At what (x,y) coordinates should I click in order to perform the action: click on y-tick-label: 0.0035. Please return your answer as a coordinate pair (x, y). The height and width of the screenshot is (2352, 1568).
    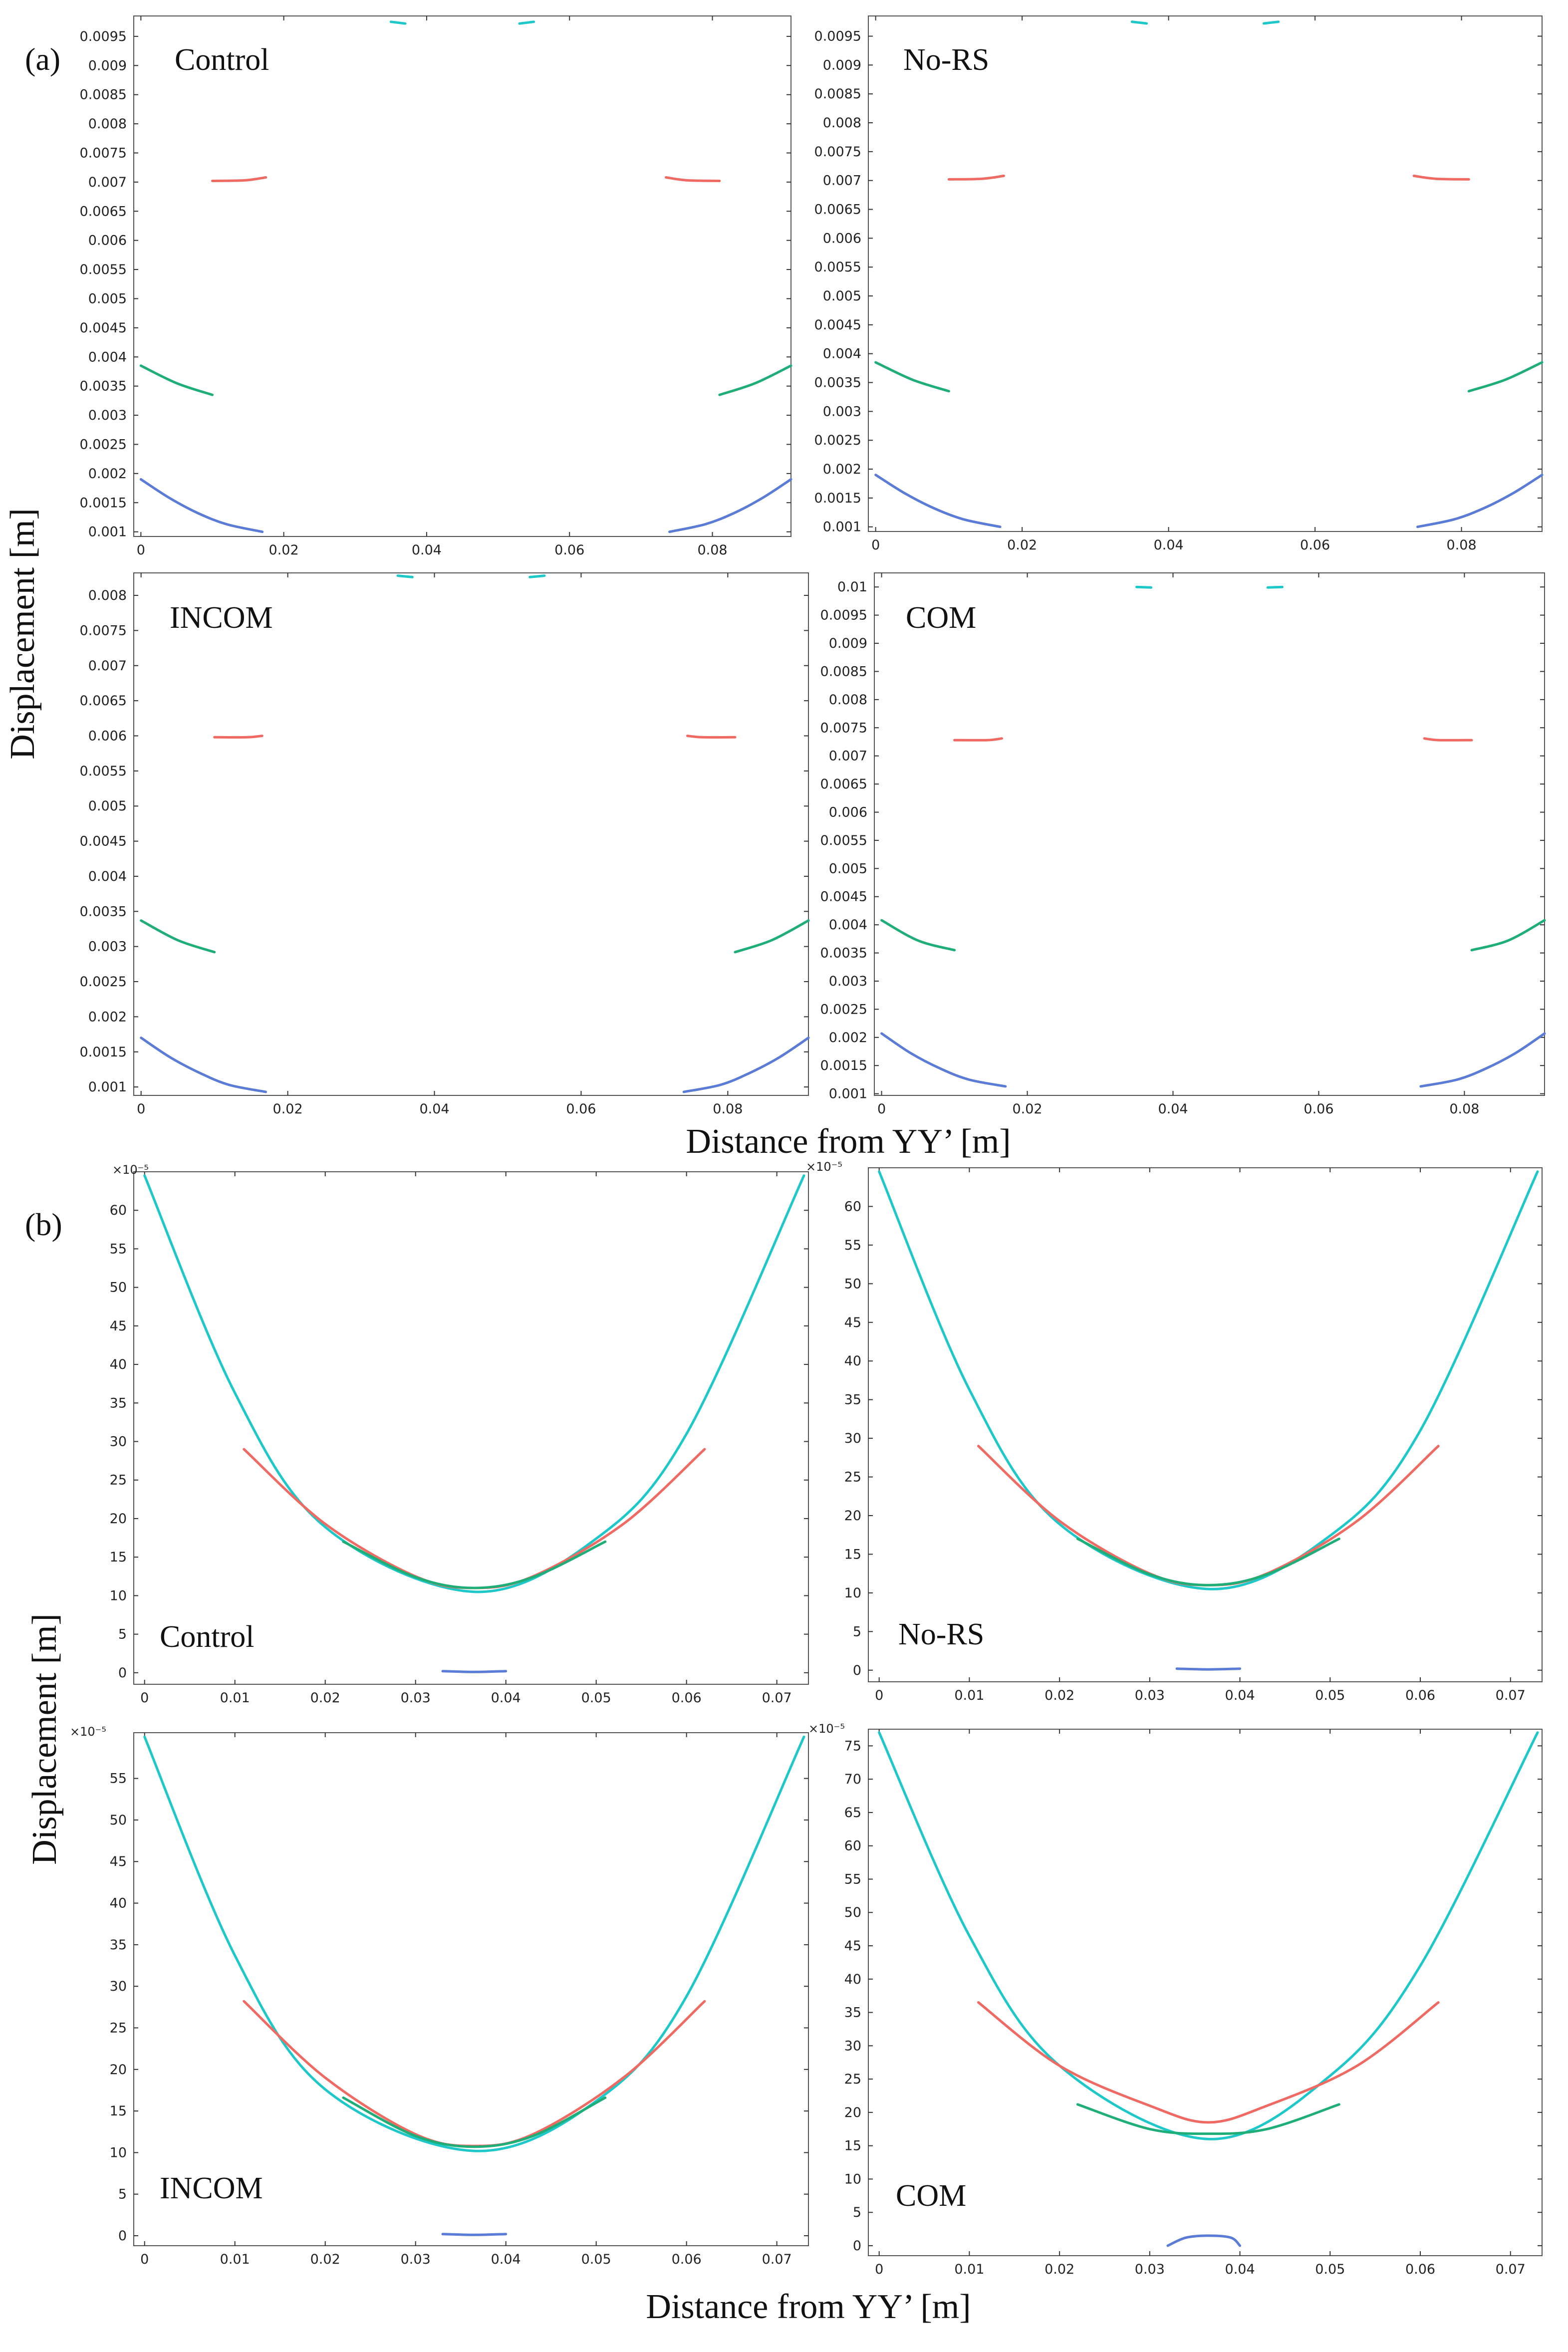
    Looking at the image, I should click on (843, 953).